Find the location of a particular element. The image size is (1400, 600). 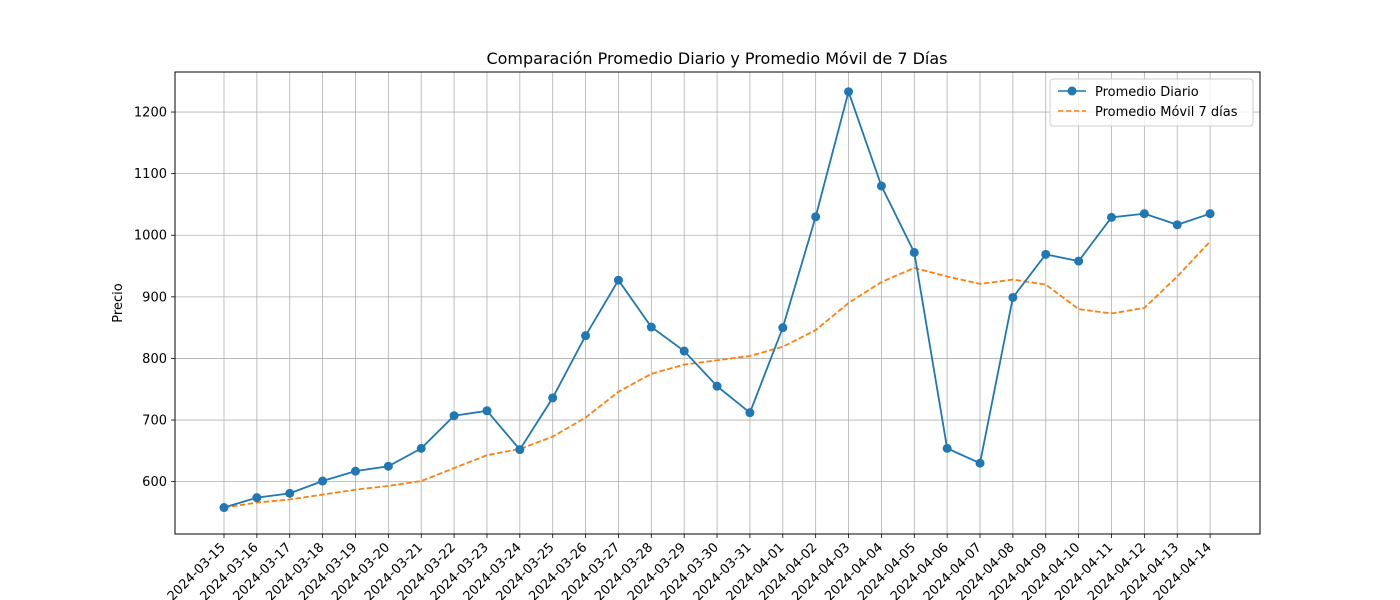

y-tick-label: 700 is located at coordinates (154, 421).